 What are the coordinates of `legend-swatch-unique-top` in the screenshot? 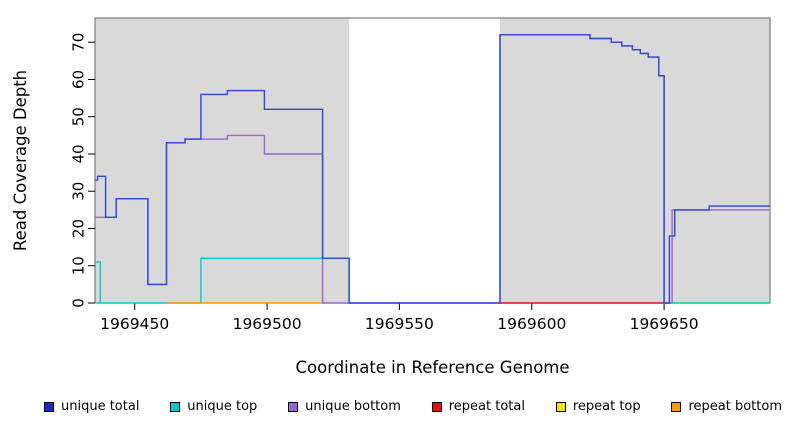 It's located at (175, 406).